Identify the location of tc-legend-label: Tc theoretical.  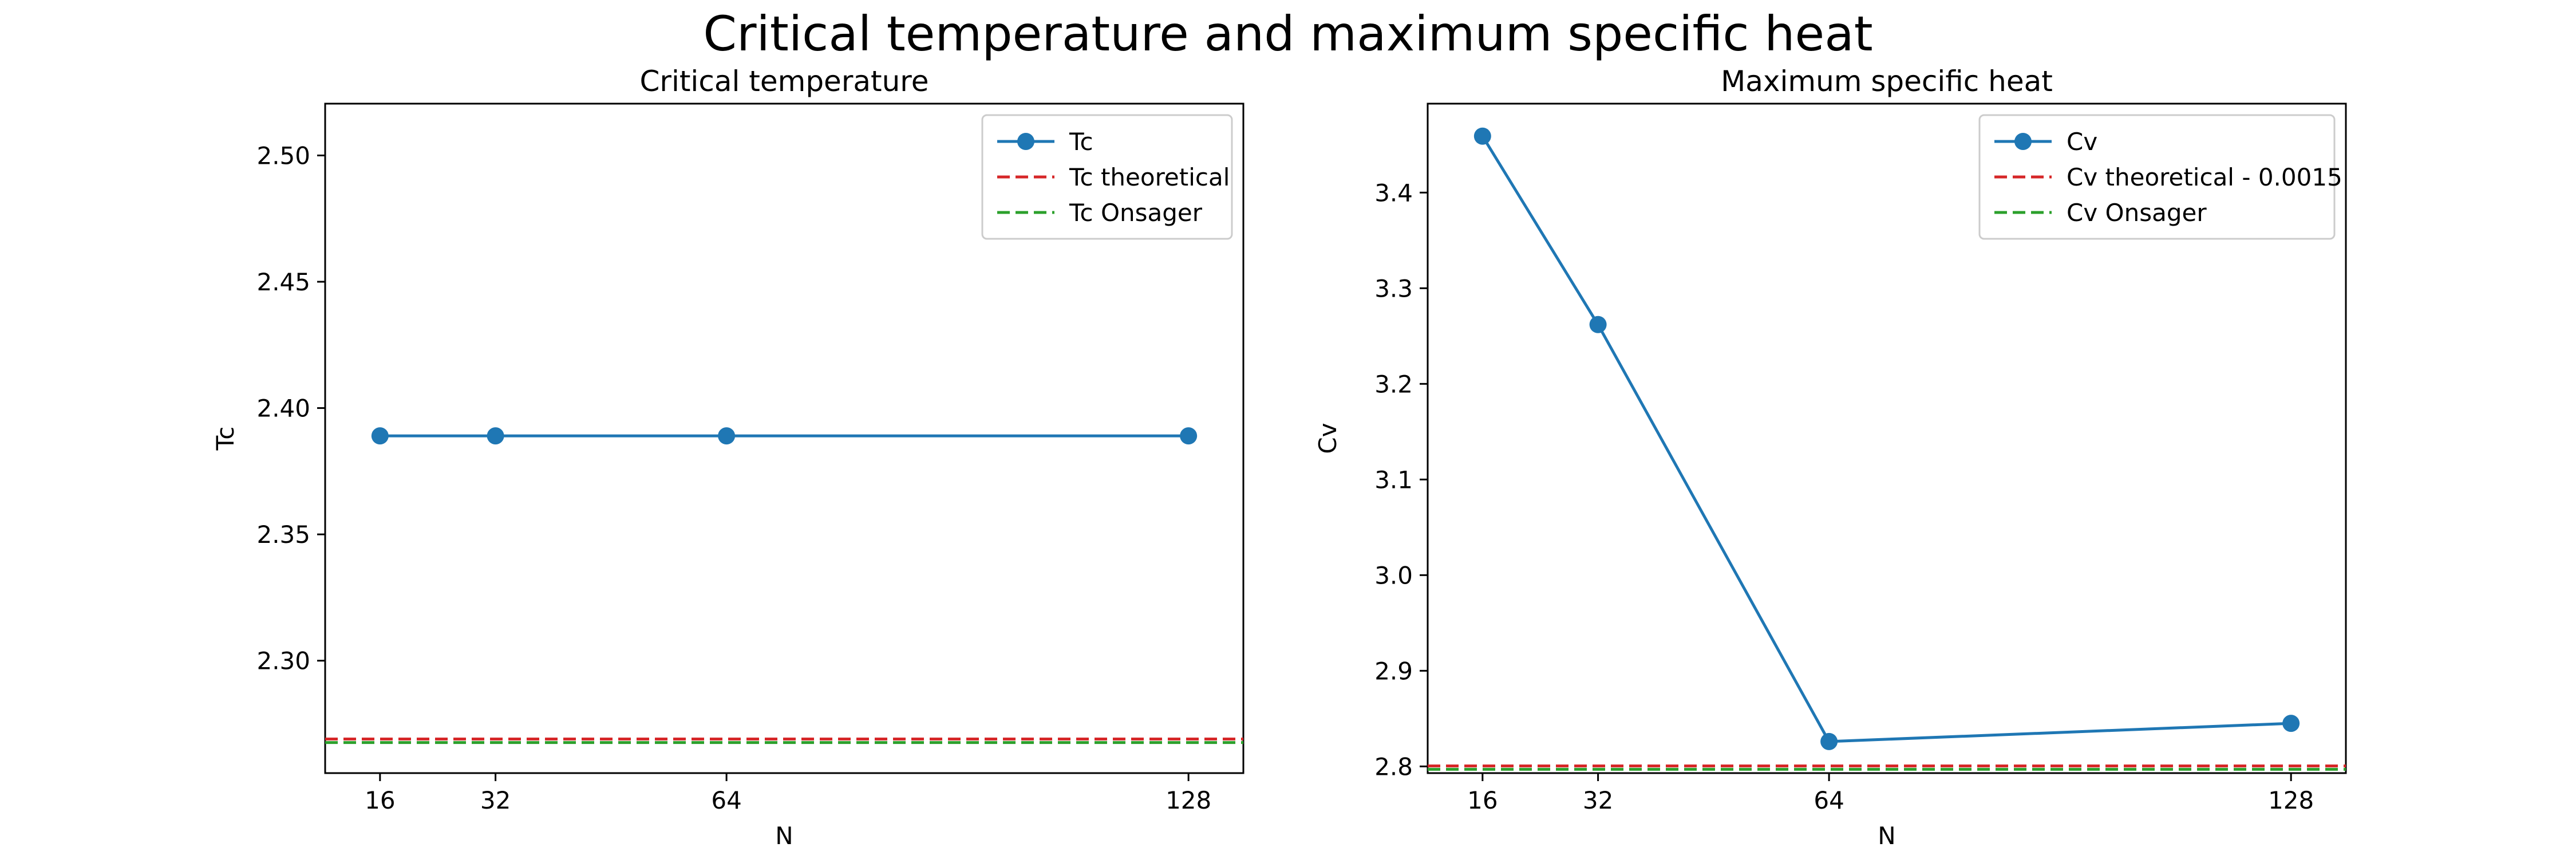
(1149, 177).